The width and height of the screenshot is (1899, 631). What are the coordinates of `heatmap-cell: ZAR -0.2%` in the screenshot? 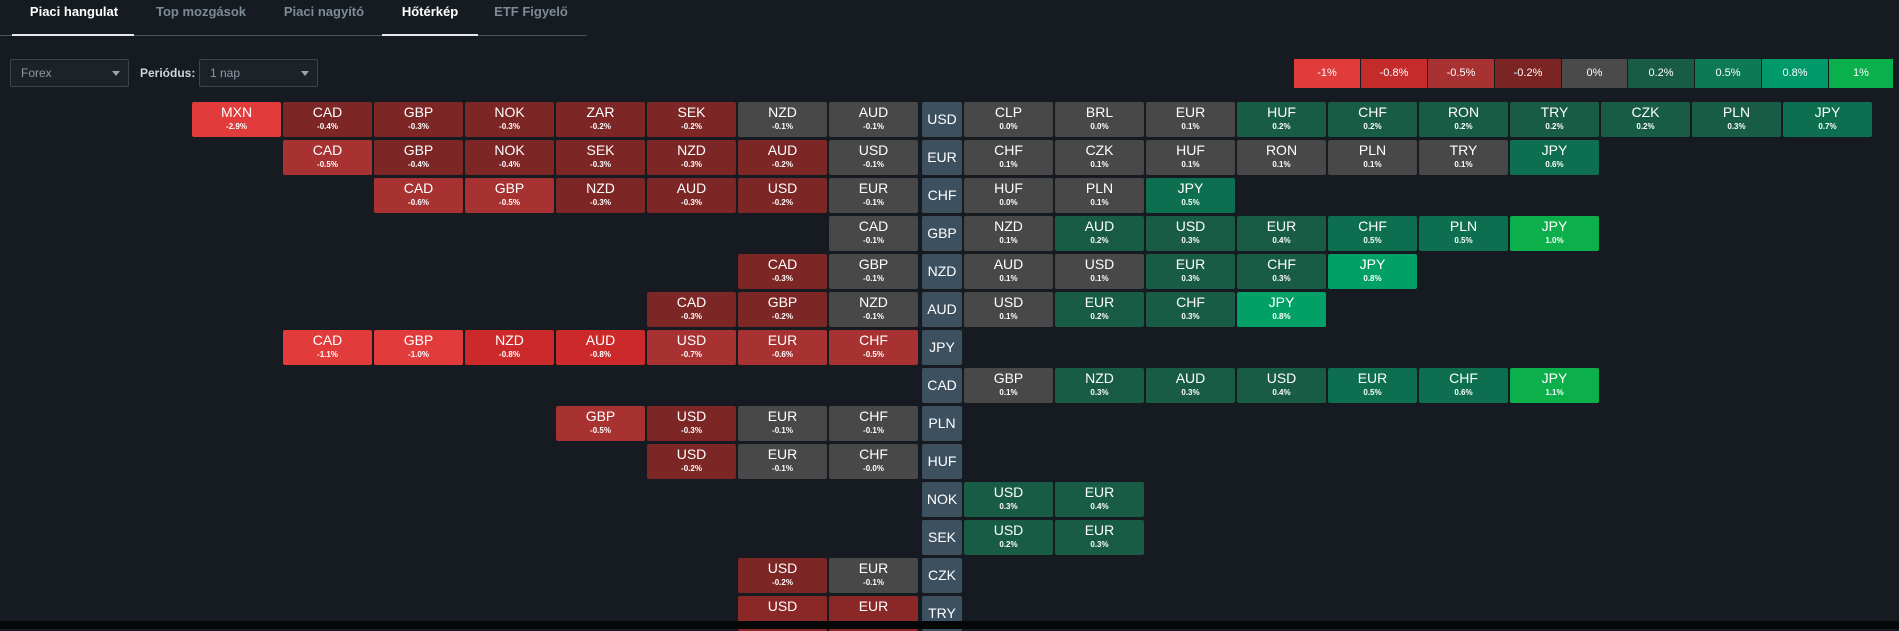 It's located at (600, 119).